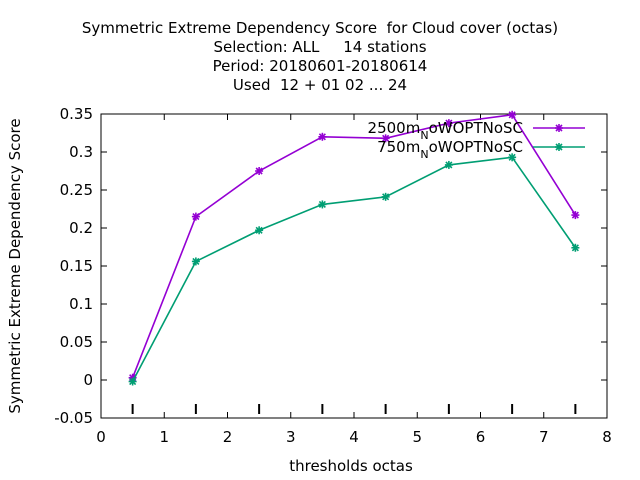 This screenshot has height=480, width=640. I want to click on x-axis-label: thresholds octas, so click(351, 466).